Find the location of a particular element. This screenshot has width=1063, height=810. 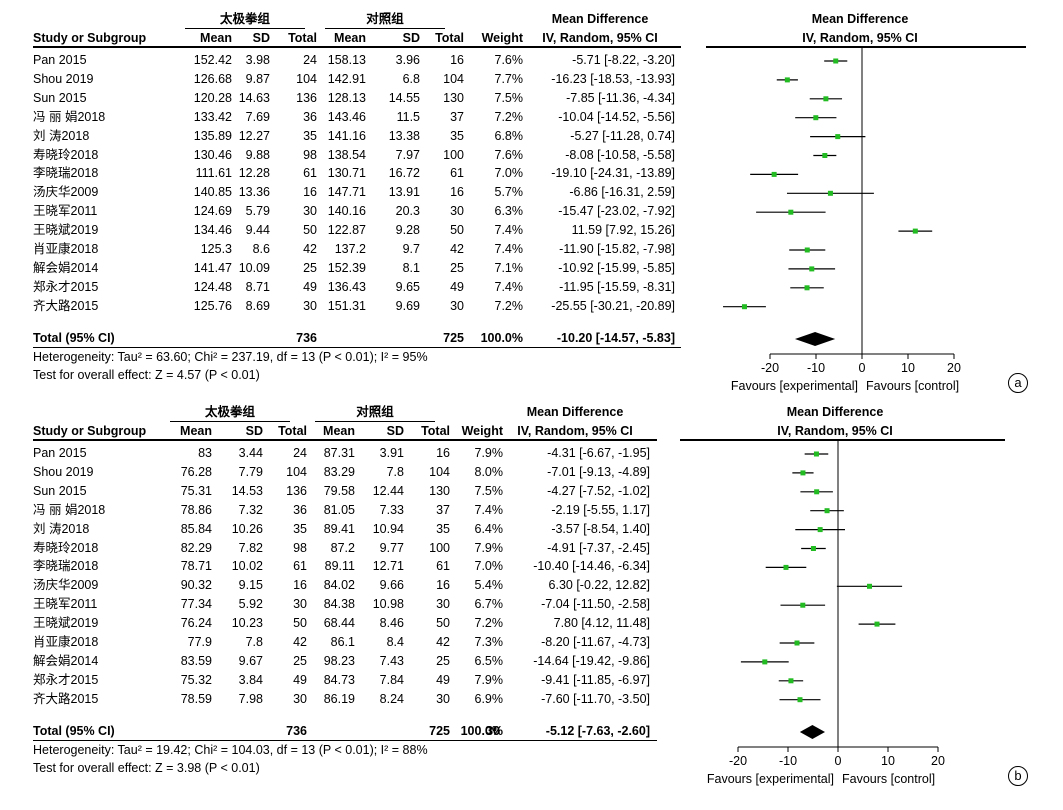

total-label: Total (95% CI) is located at coordinates (74, 338).